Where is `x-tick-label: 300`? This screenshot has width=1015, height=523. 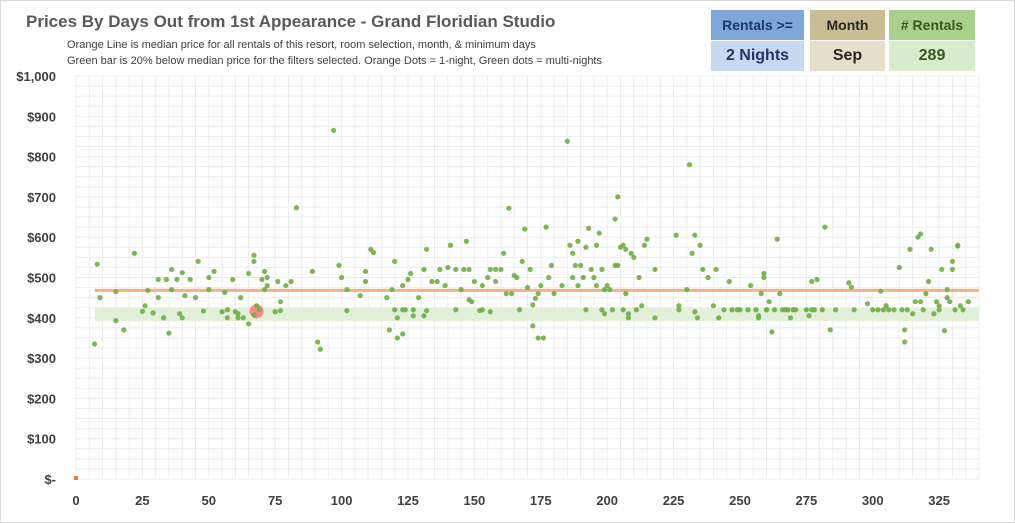
x-tick-label: 300 is located at coordinates (873, 500).